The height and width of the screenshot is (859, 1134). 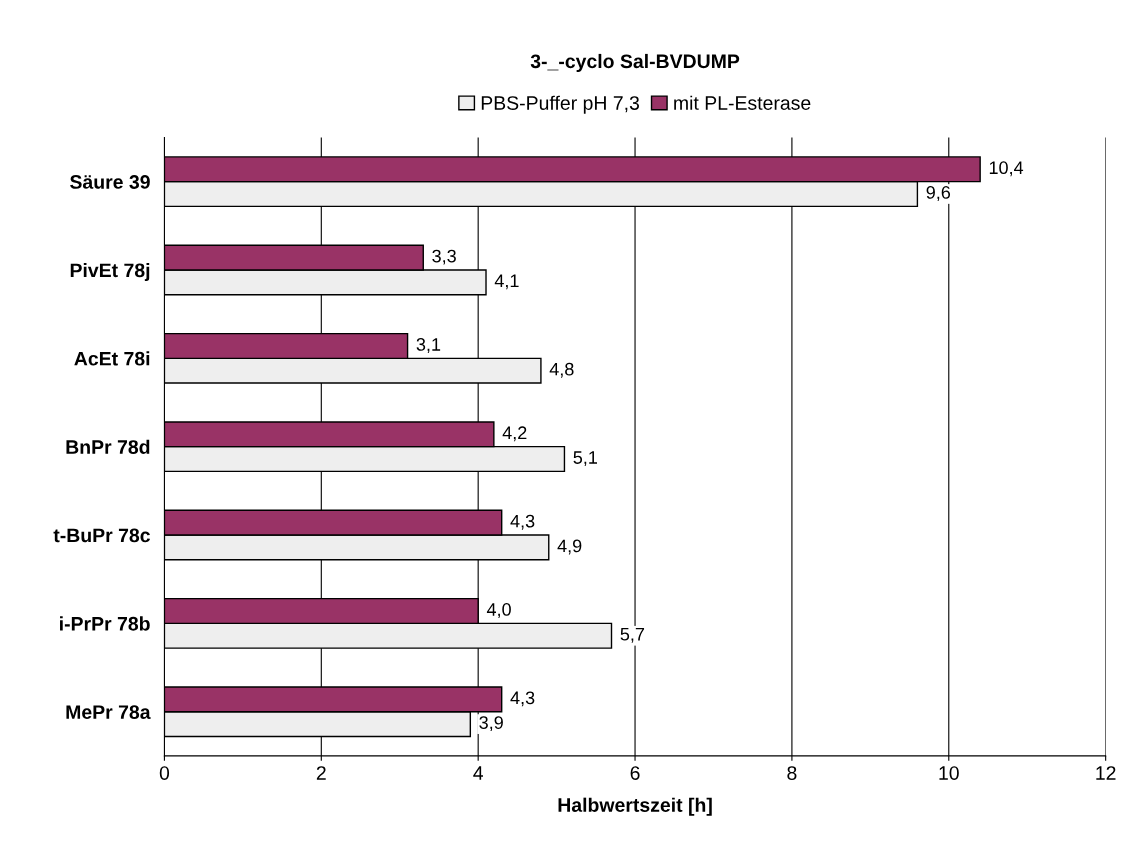 I want to click on x-tick-label: 10, so click(x=949, y=773).